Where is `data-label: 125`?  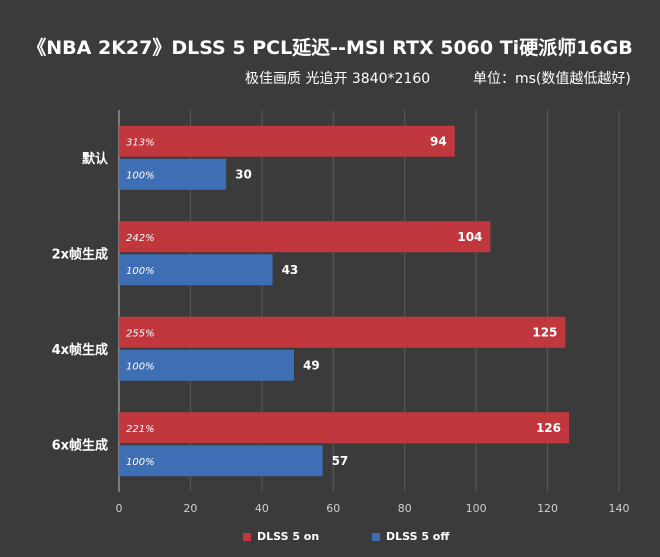 data-label: 125 is located at coordinates (544, 332).